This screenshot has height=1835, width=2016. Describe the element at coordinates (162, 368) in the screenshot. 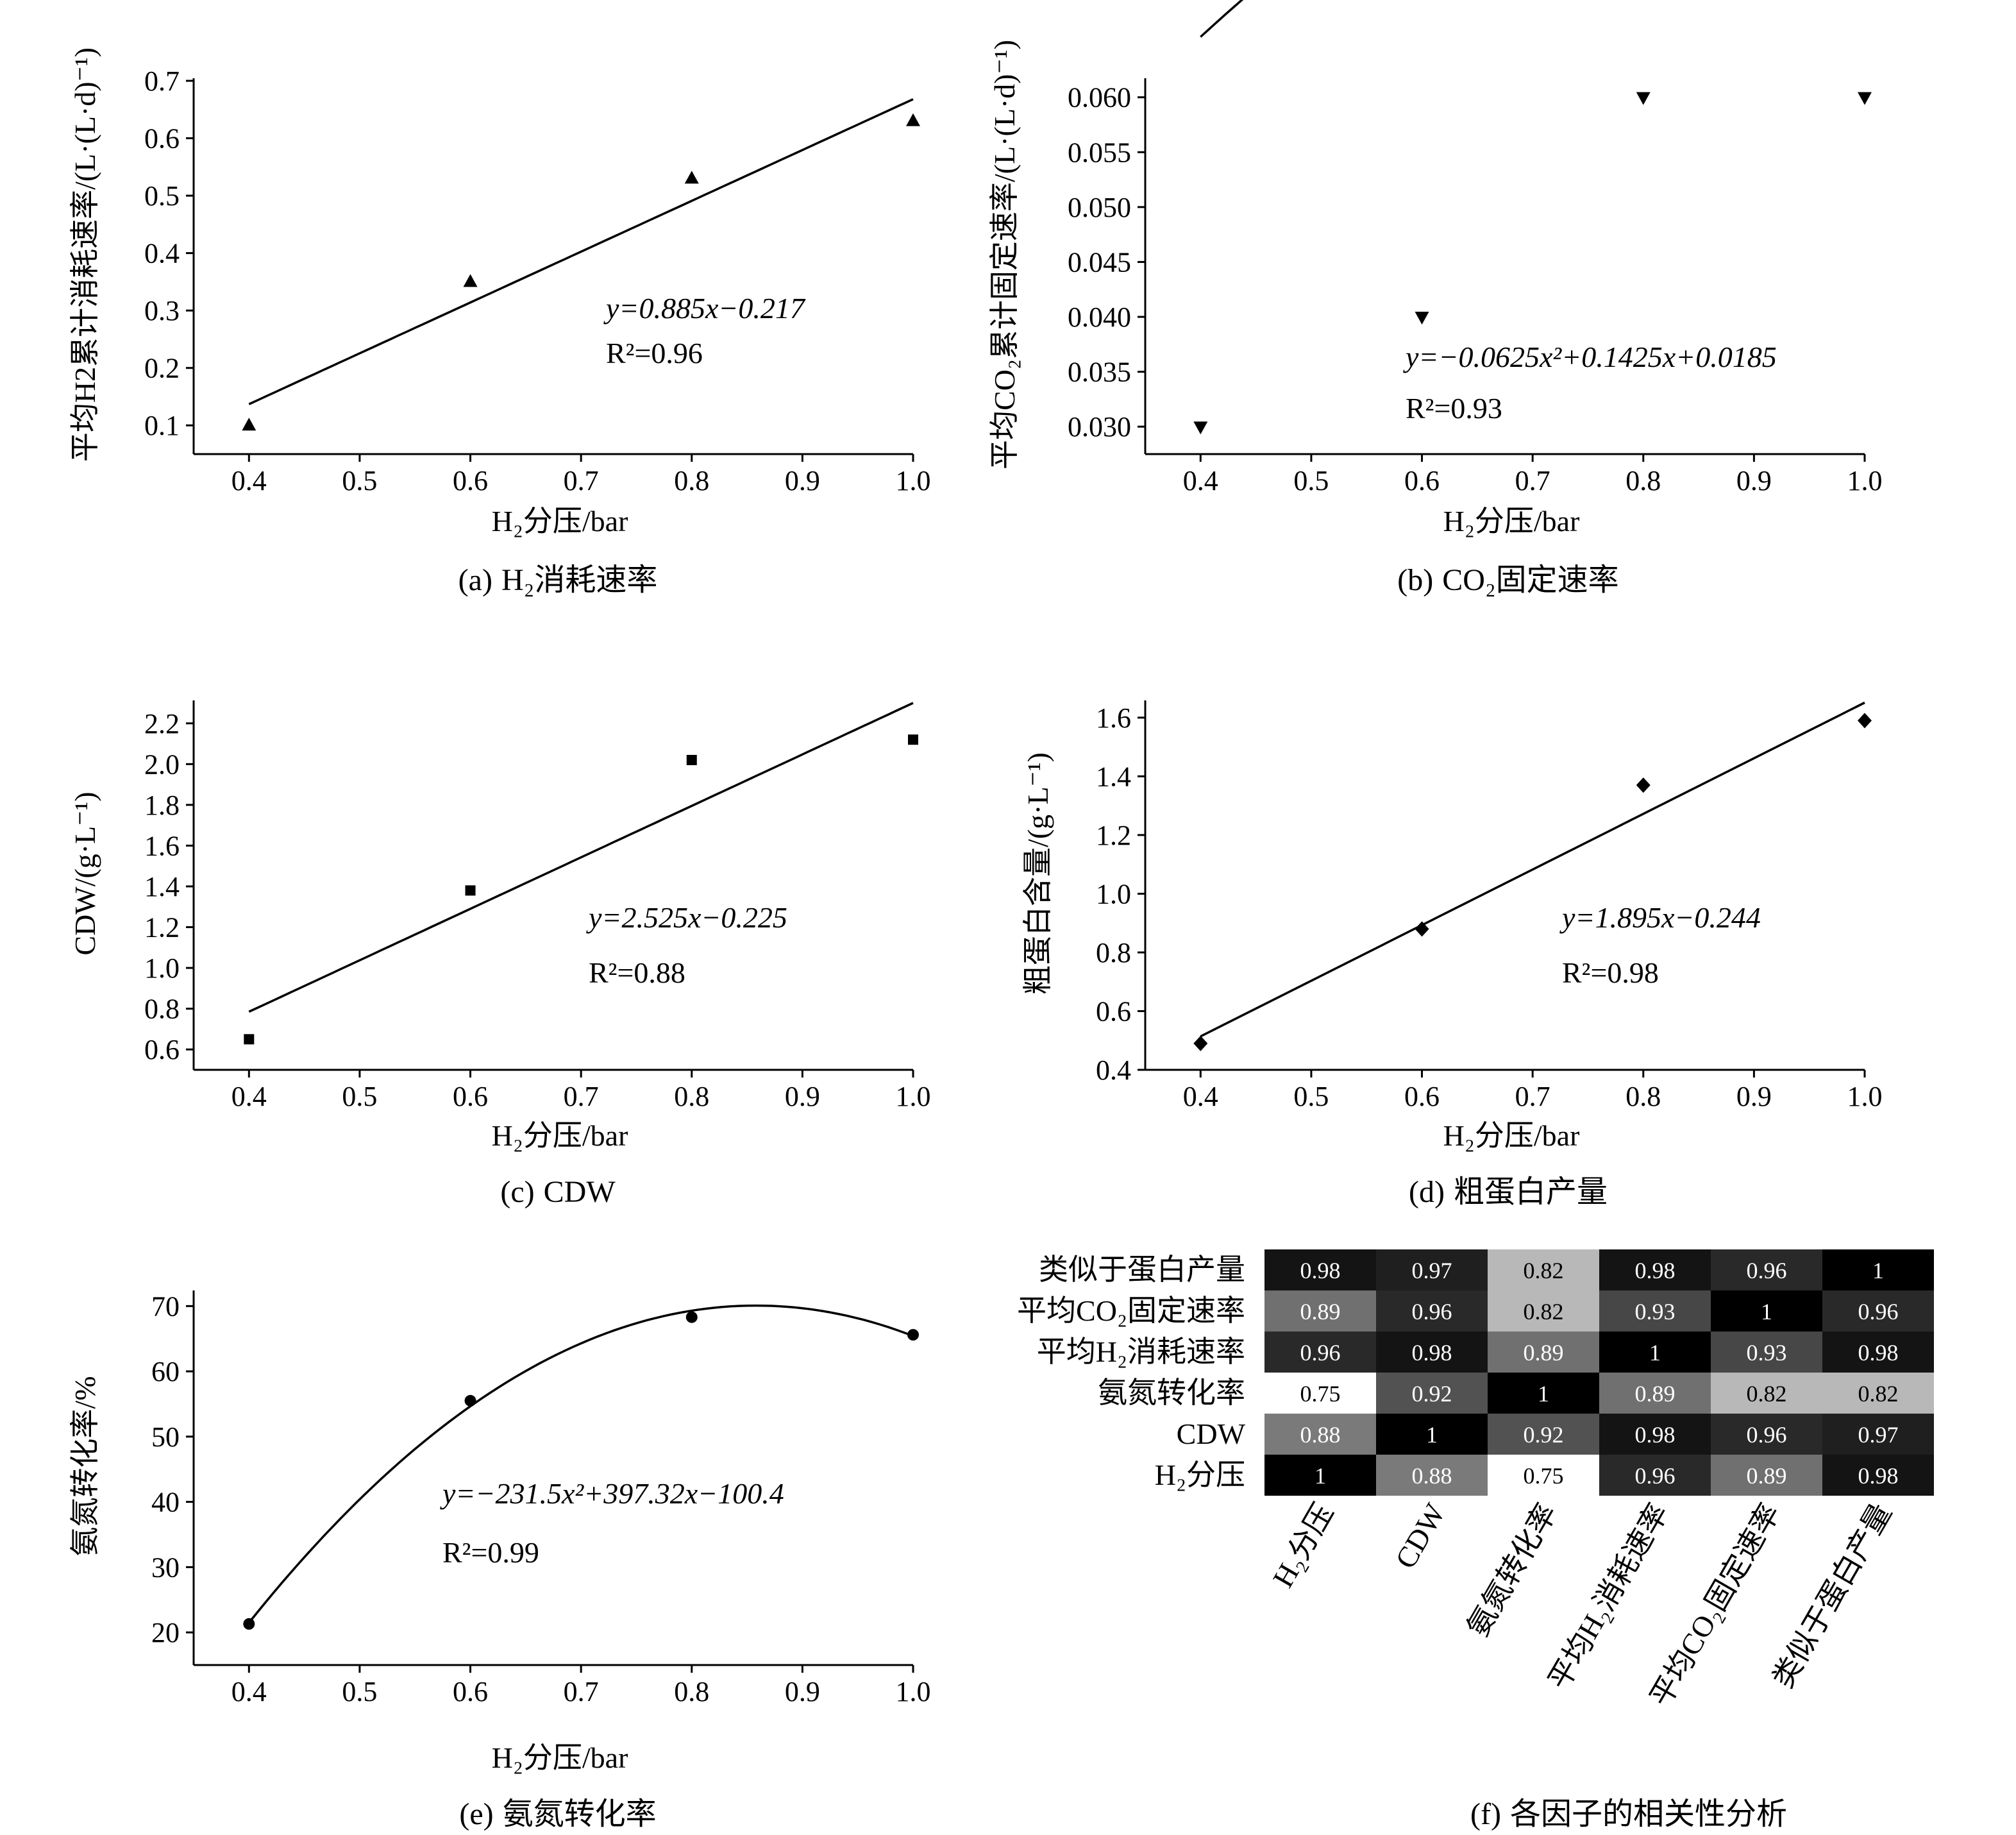

I see `y-tick-label: 0.2` at that location.